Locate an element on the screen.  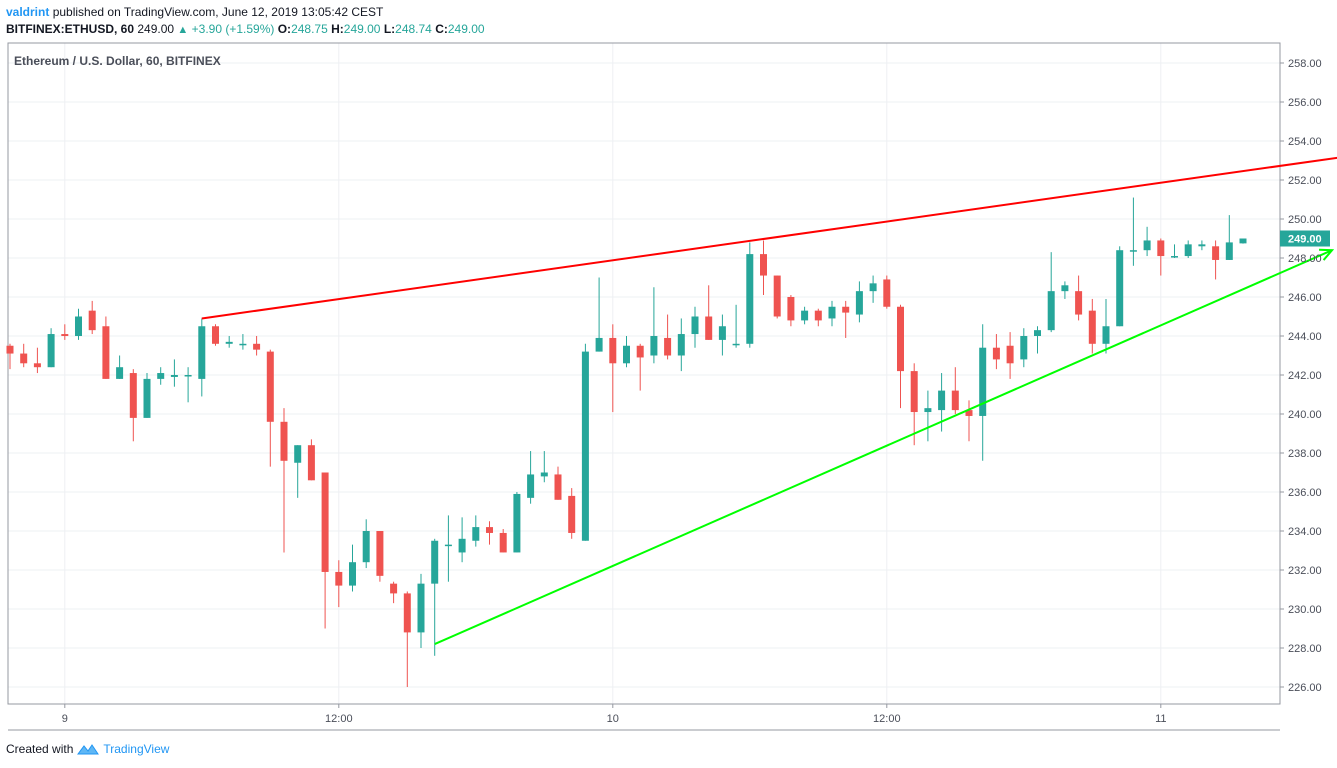
footer: Created with TradingView is located at coordinates (87, 749).